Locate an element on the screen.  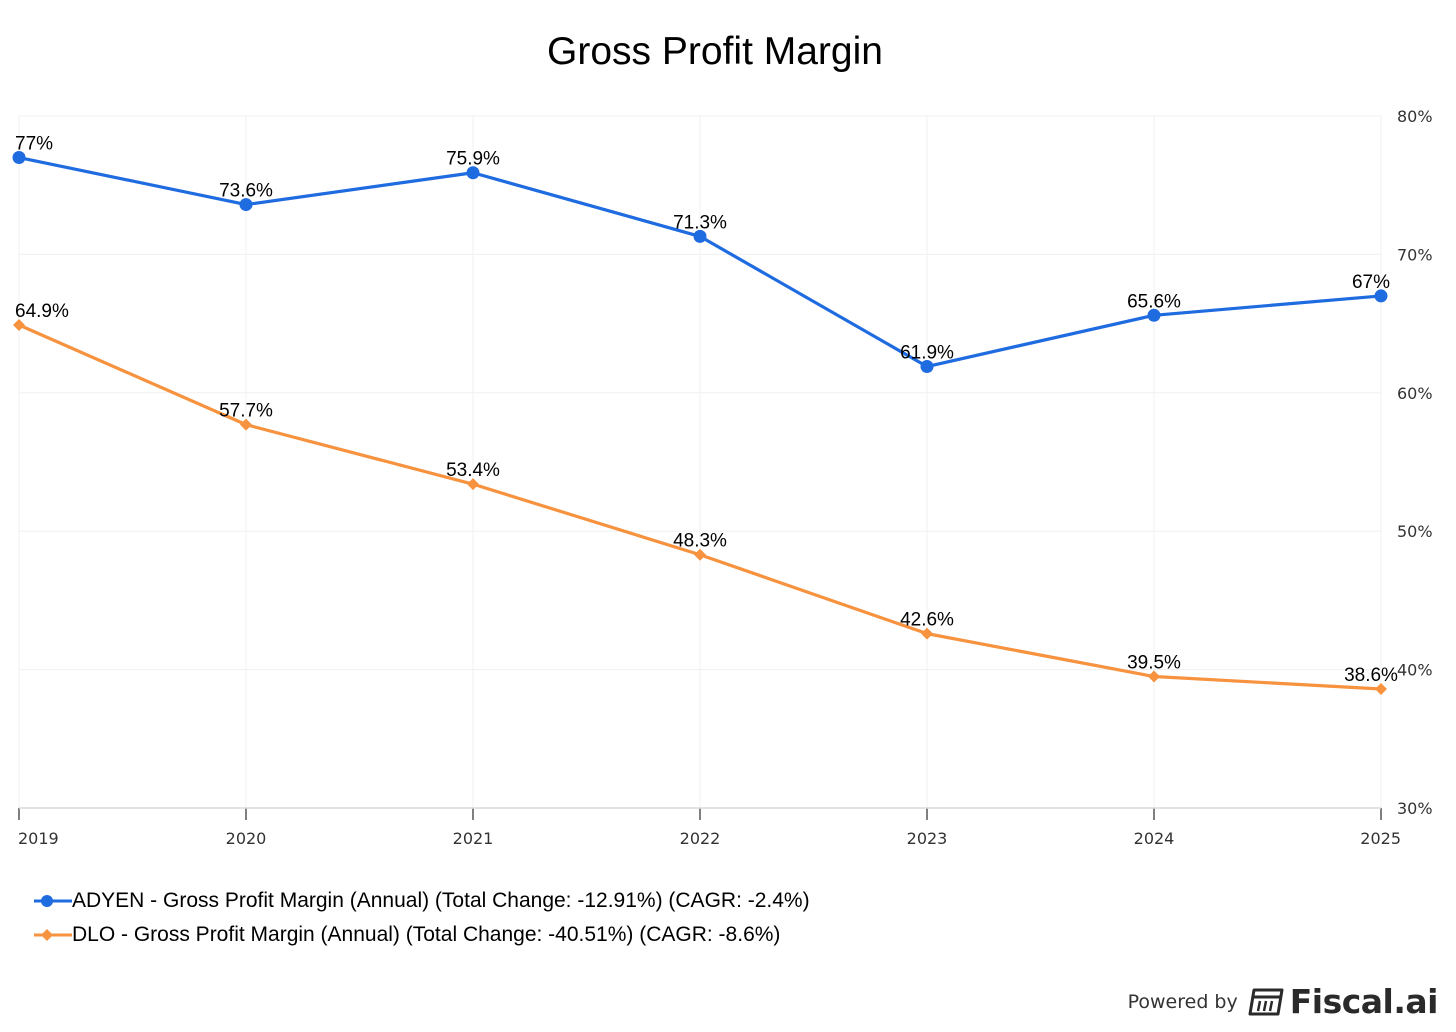
data-label: 48.3% is located at coordinates (700, 541).